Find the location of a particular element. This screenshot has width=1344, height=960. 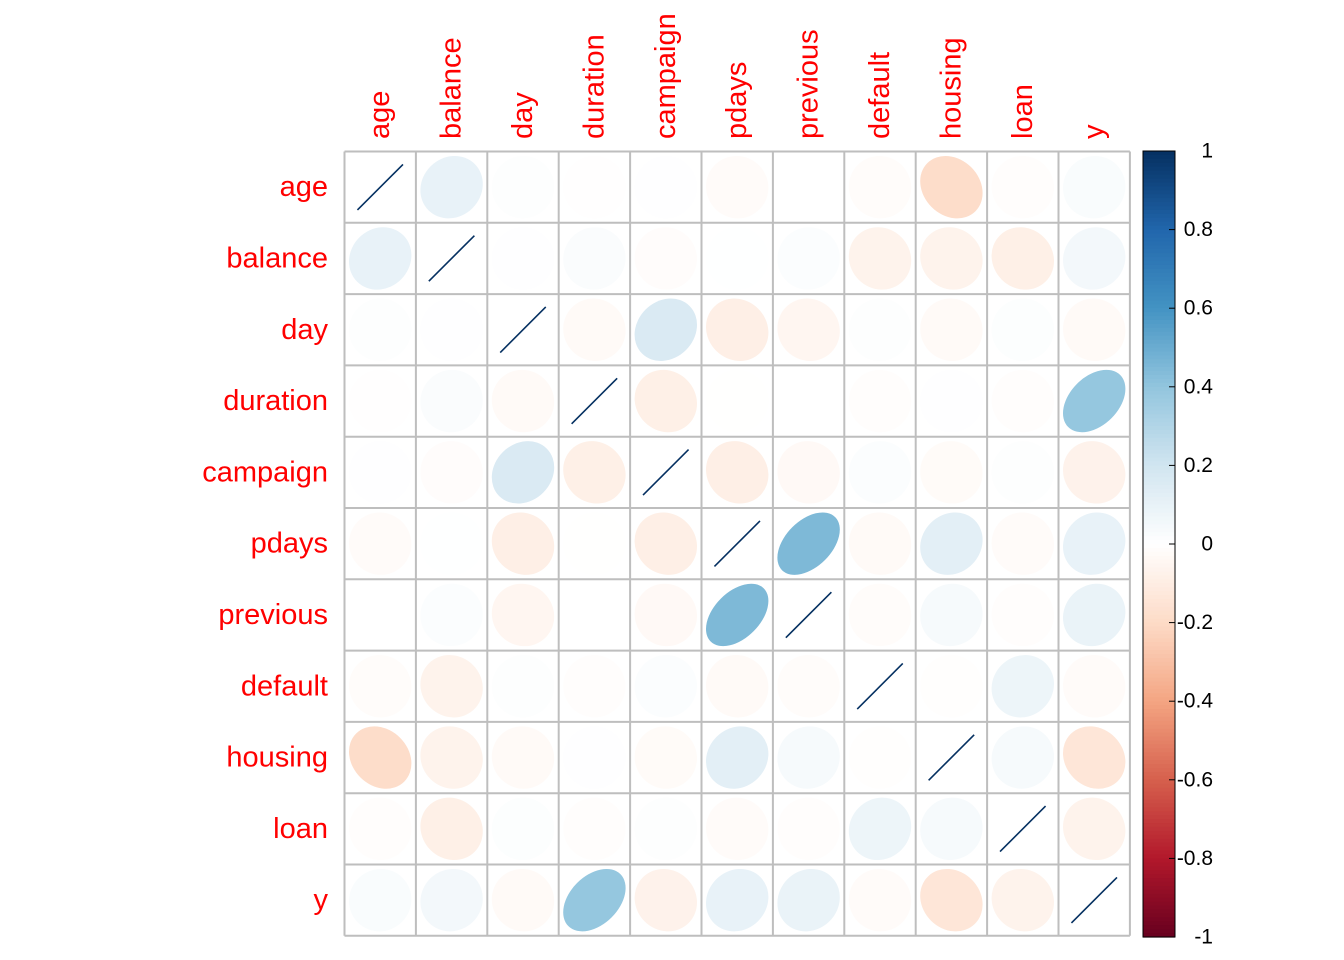

cell-duration-housing is located at coordinates (951, 401).